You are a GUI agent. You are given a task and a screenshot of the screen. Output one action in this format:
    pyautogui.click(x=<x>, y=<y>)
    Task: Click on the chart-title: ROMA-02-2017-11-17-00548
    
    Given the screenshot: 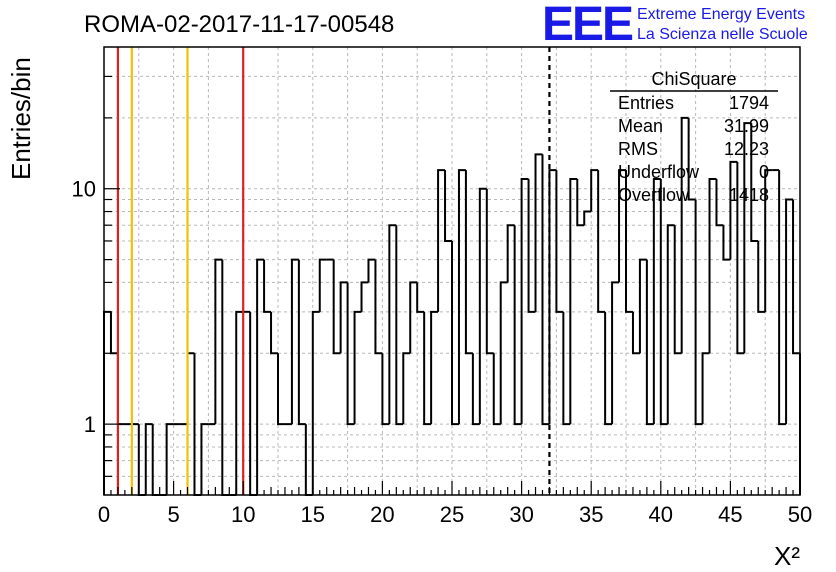 What is the action you would take?
    pyautogui.click(x=239, y=24)
    